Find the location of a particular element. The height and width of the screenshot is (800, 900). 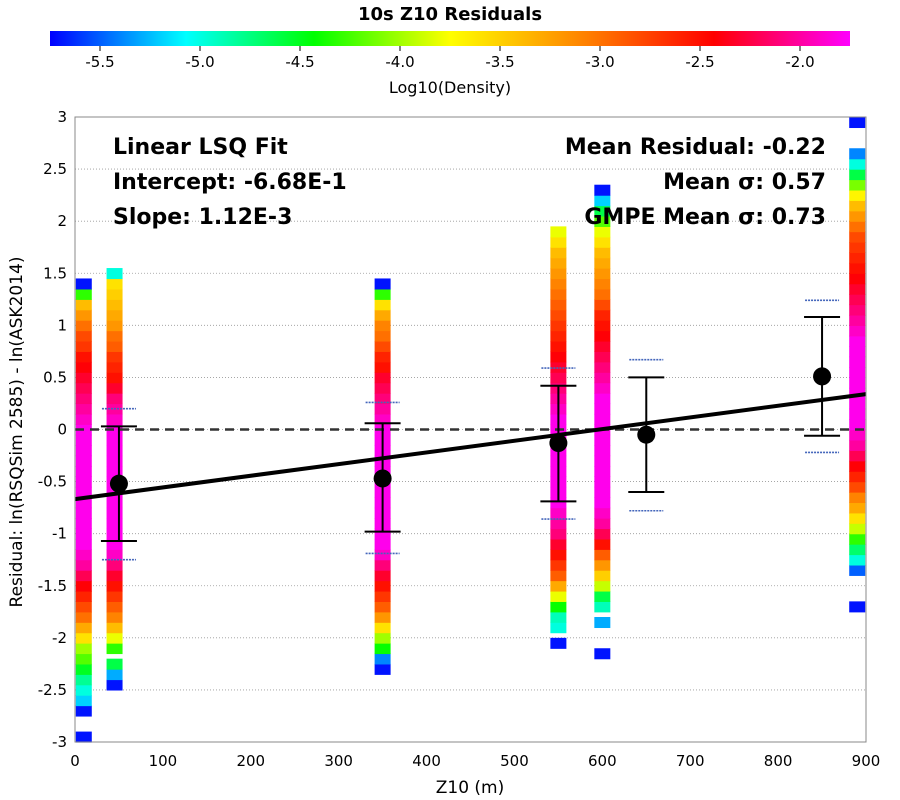

colorbar-tick-label: -3.5 is located at coordinates (499, 62).